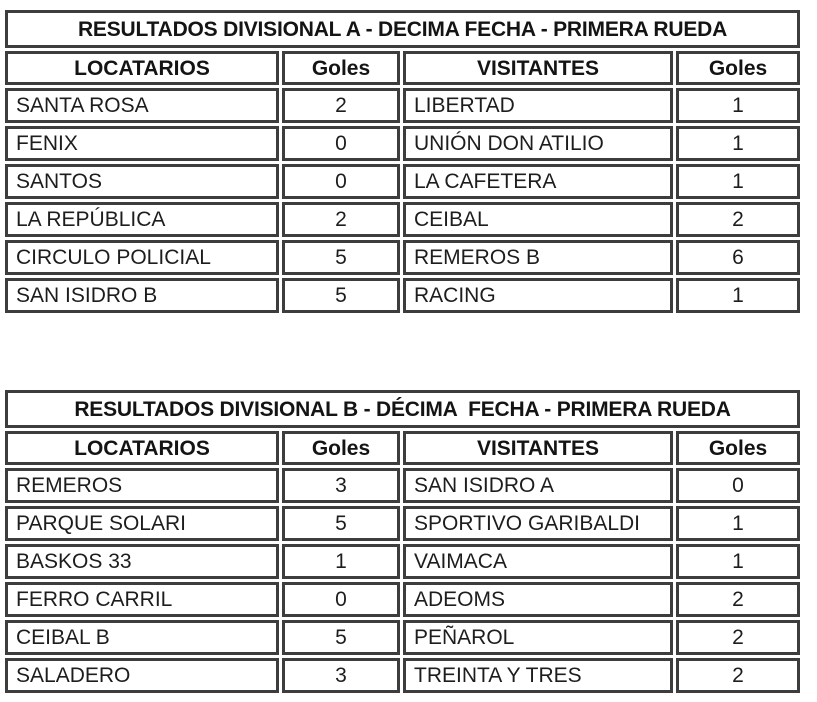 The image size is (817, 702). What do you see at coordinates (142, 637) in the screenshot?
I see `home-team-cell: CEIBAL B` at bounding box center [142, 637].